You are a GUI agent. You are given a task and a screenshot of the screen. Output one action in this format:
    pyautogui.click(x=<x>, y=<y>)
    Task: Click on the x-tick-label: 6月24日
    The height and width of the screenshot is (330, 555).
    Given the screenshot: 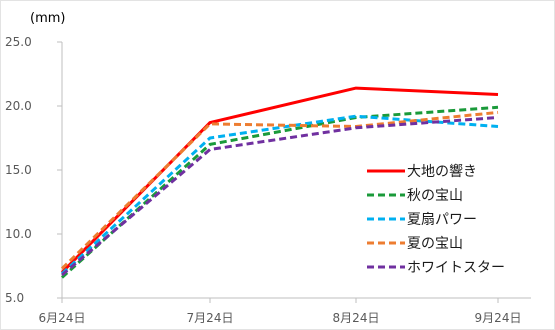 What is the action you would take?
    pyautogui.click(x=62, y=318)
    